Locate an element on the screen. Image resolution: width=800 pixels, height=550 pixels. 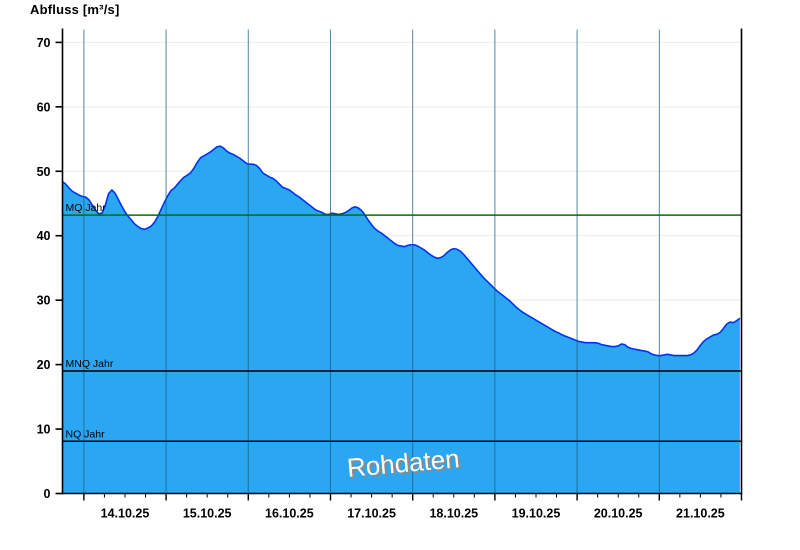
x-axis-label-2: 16.10.25 is located at coordinates (289, 514).